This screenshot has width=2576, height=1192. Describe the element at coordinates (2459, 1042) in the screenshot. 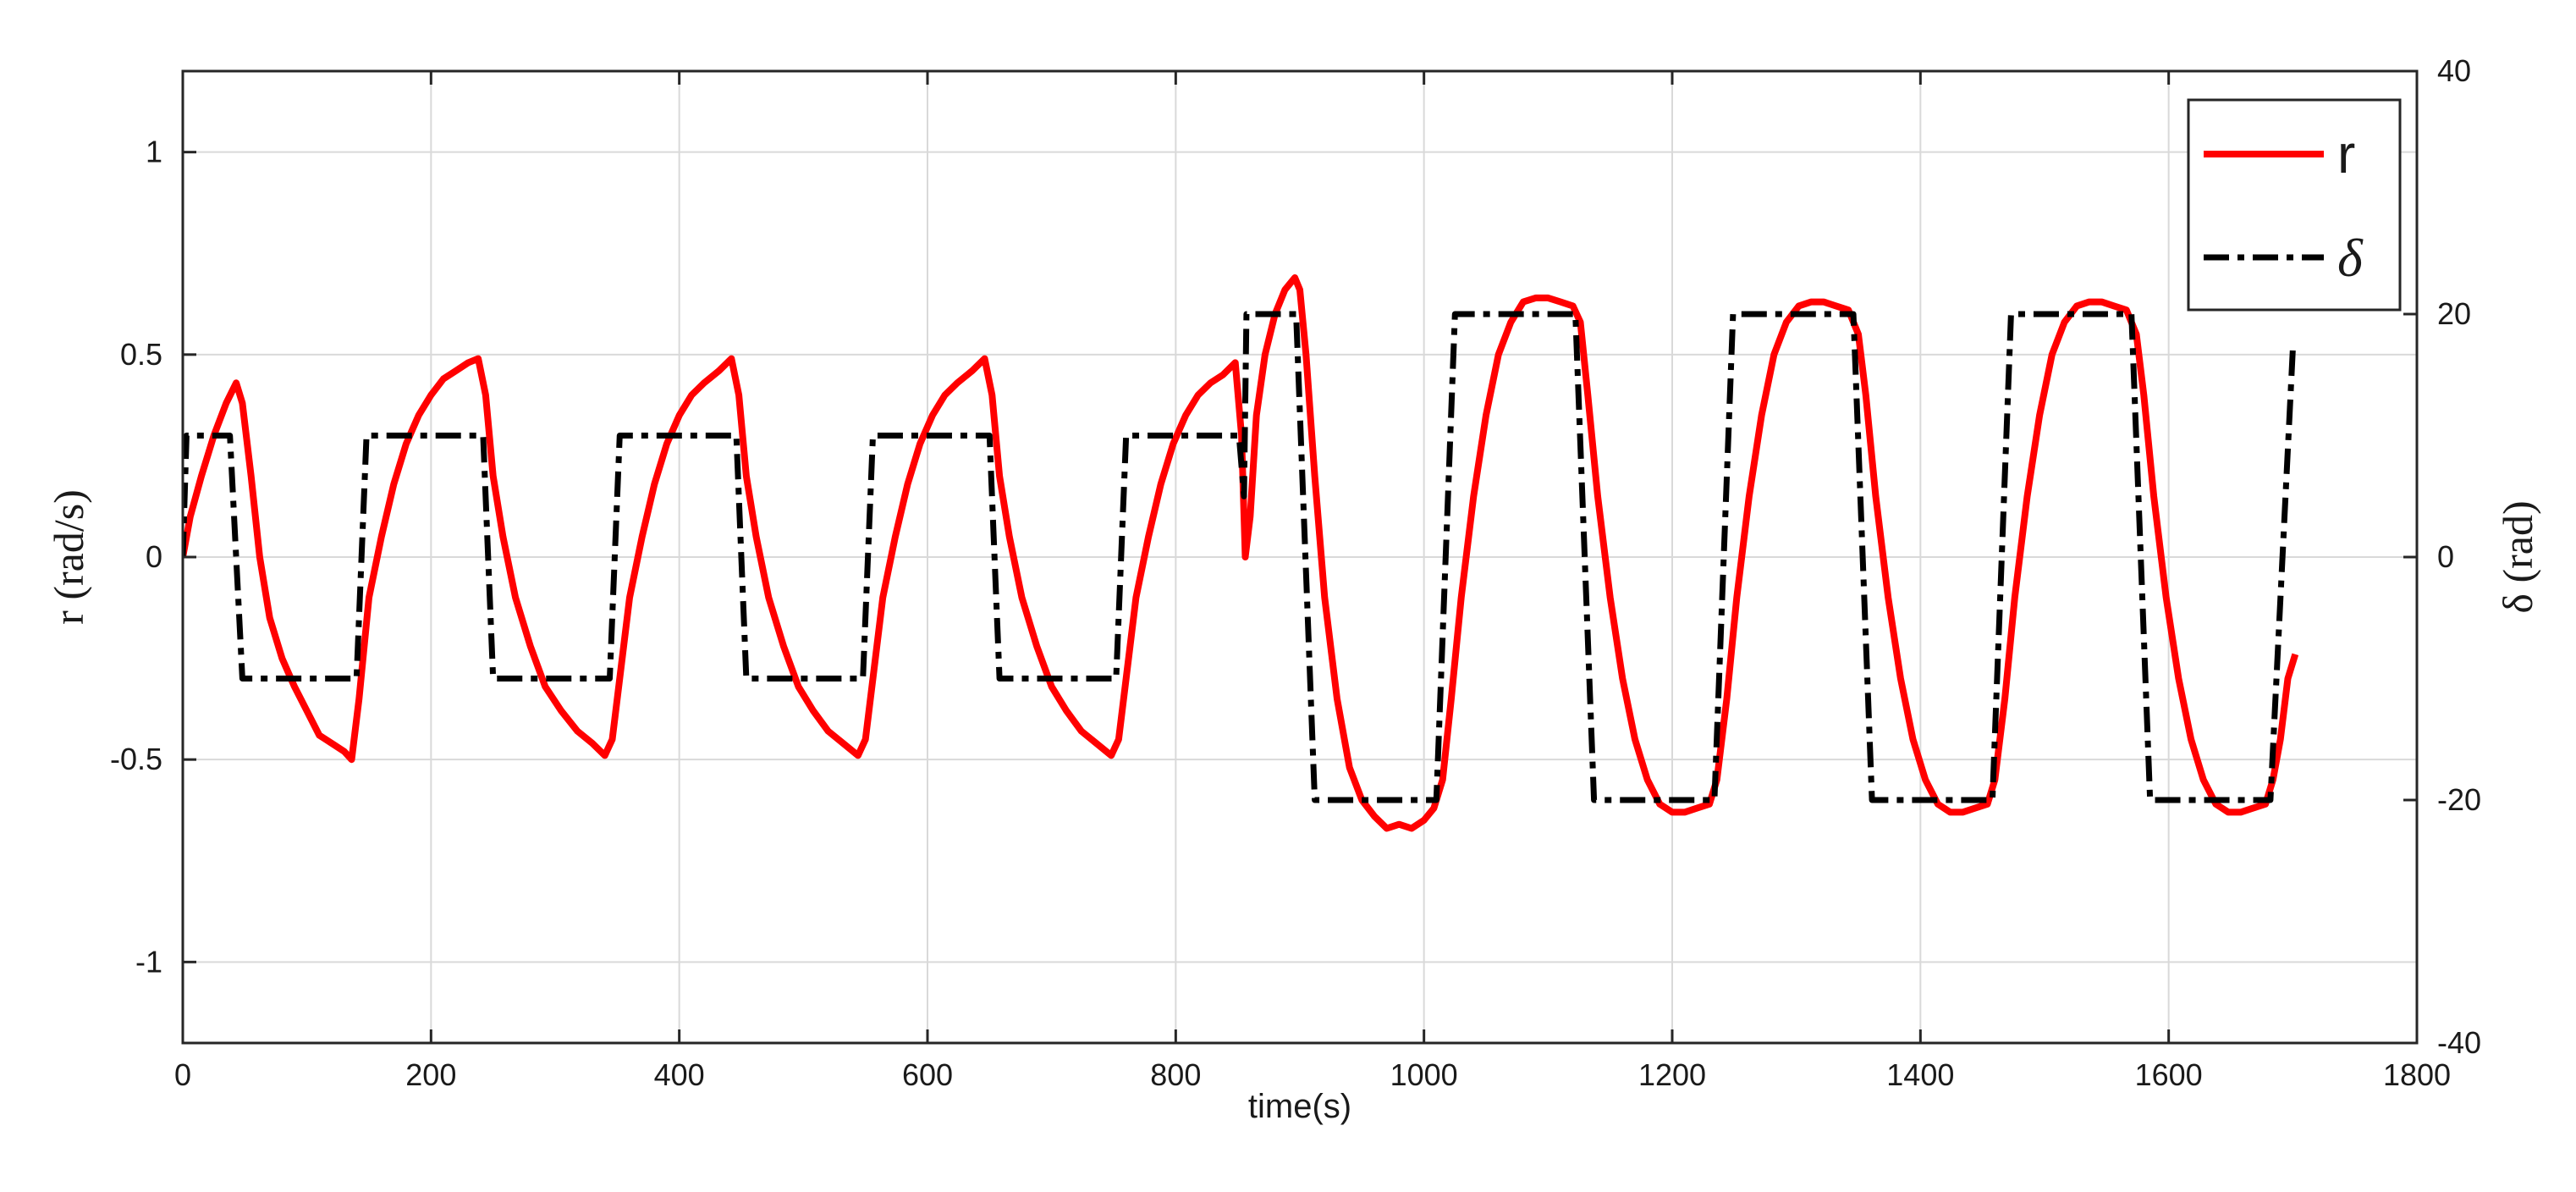

I see `y-right-tick-label: -40` at that location.